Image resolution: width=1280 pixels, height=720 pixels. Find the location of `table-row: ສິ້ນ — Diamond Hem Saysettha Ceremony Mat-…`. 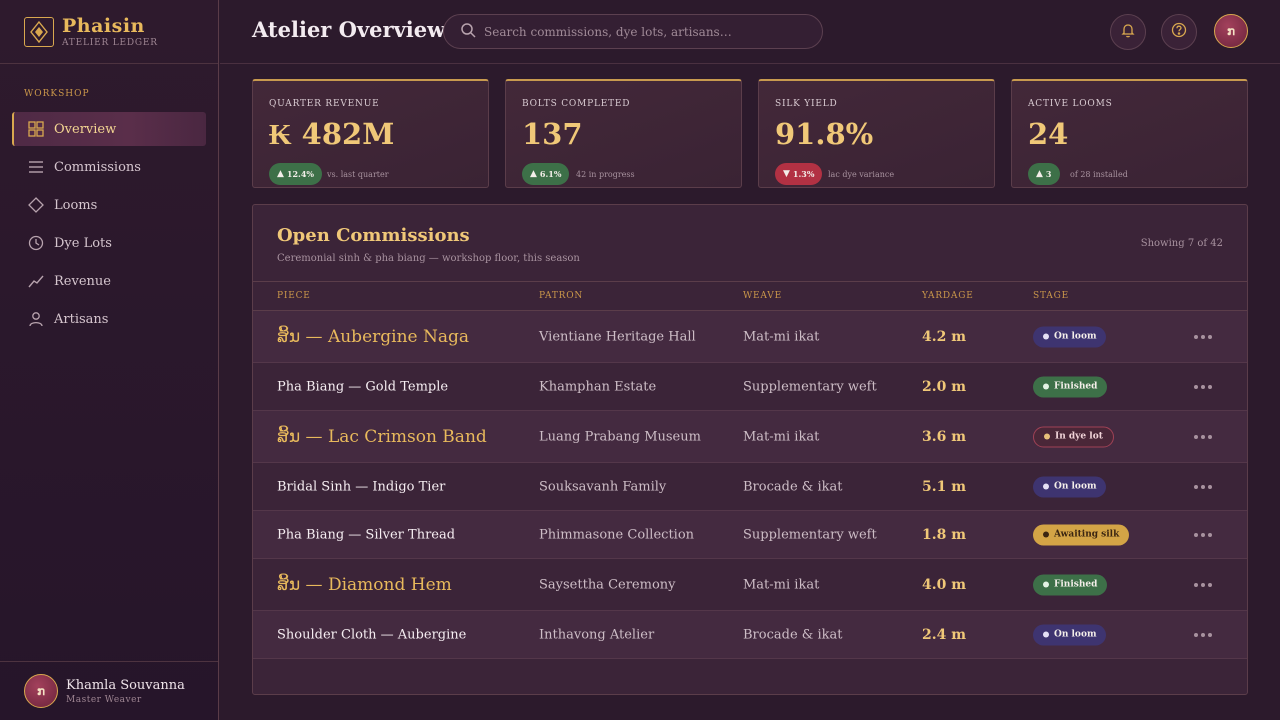

table-row: ສິ້ນ — Diamond Hem Saysettha Ceremony Mat-… is located at coordinates (750, 585).